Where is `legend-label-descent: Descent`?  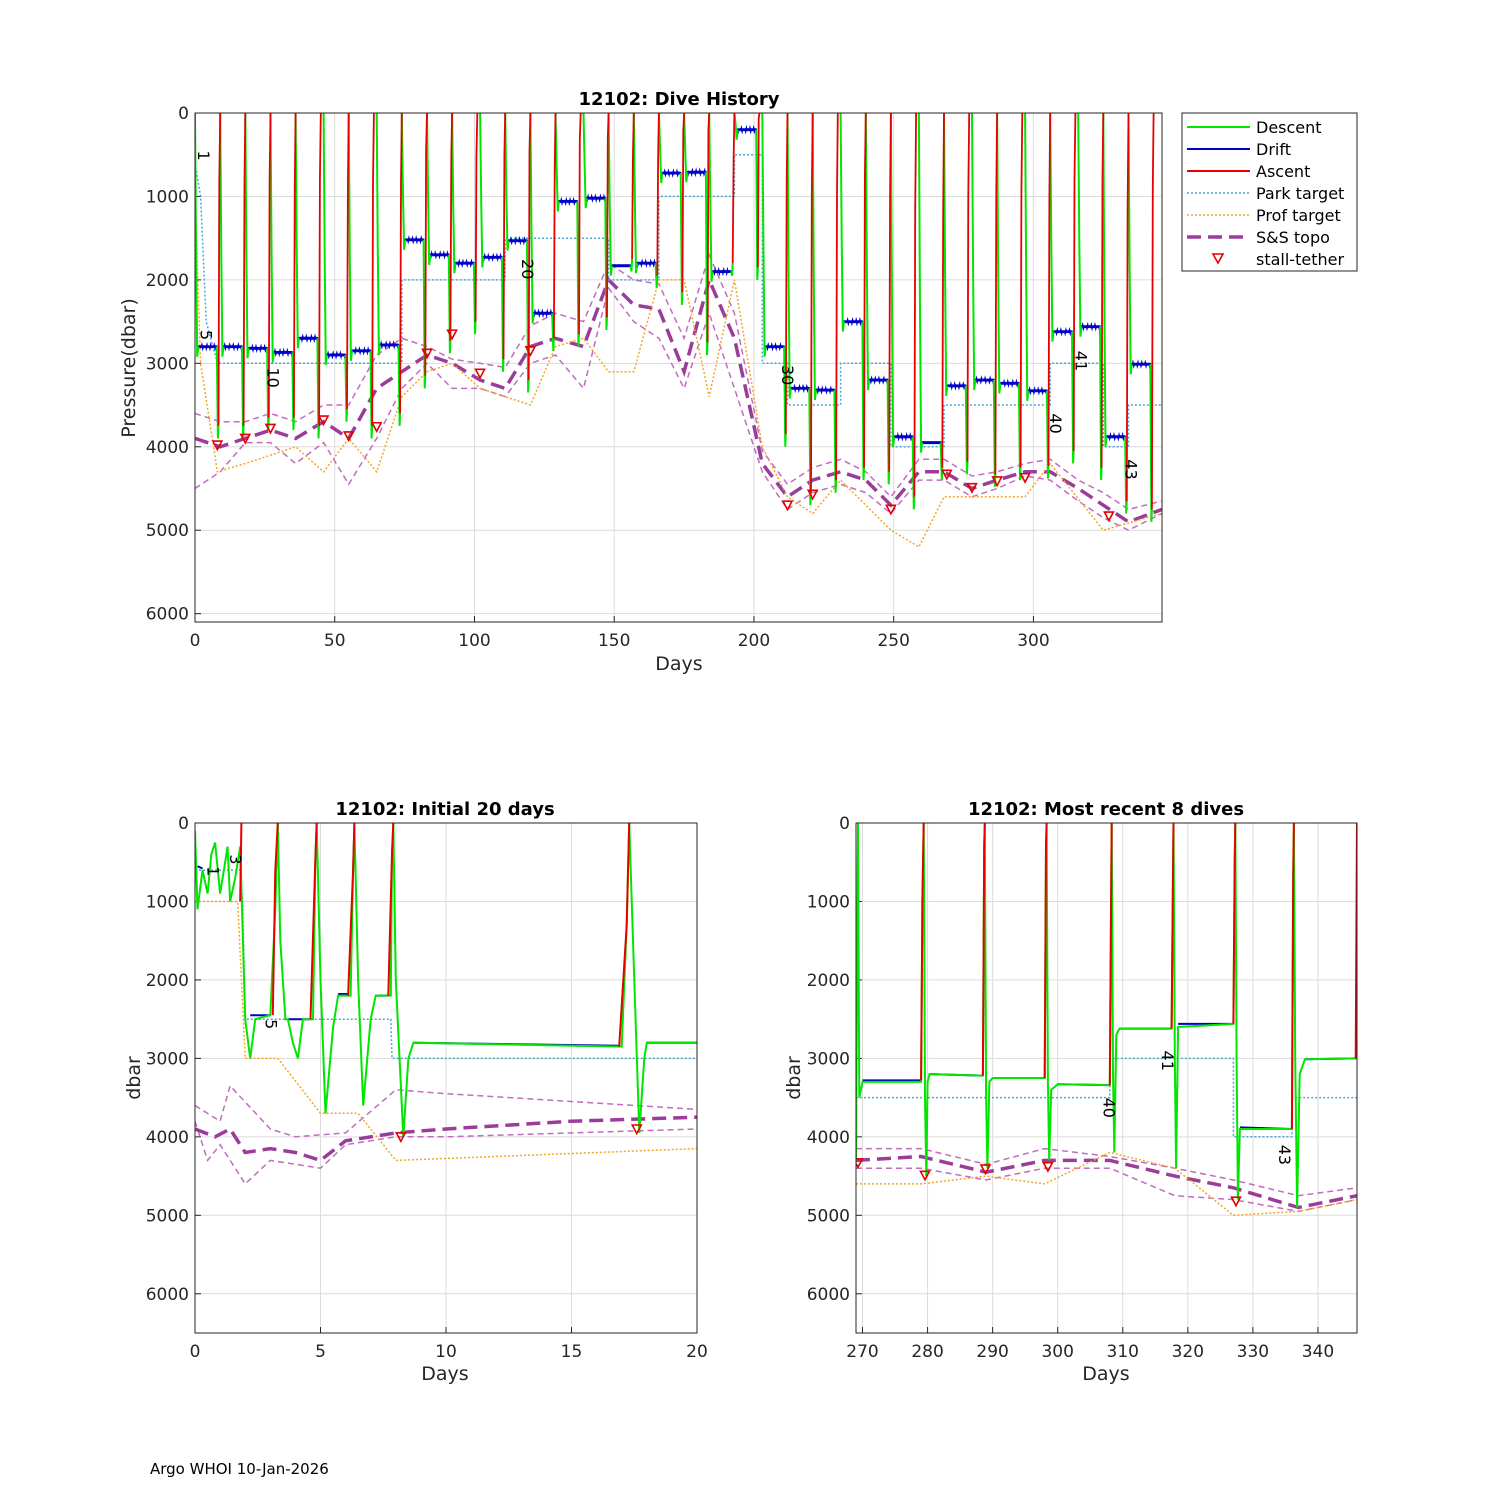
legend-label-descent: Descent is located at coordinates (1289, 127).